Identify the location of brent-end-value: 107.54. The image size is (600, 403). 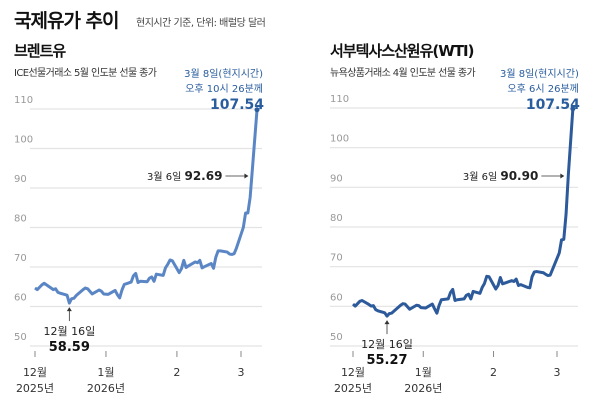
(237, 105).